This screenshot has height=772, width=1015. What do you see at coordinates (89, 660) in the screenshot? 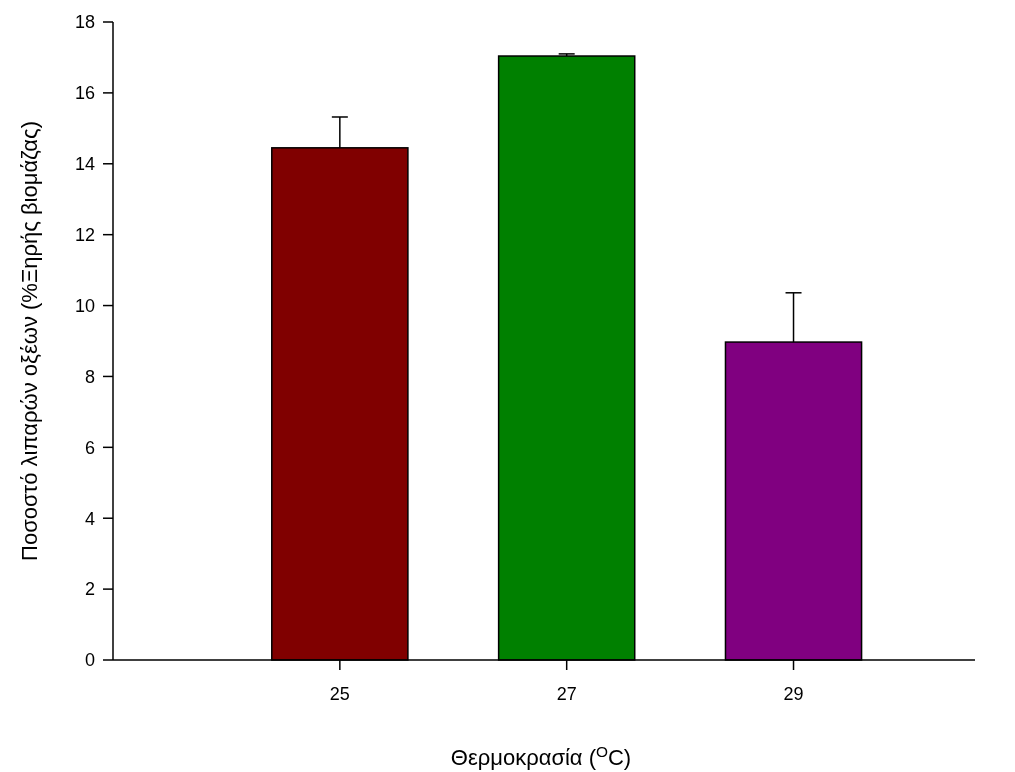
I see `y-tick-label: 0` at bounding box center [89, 660].